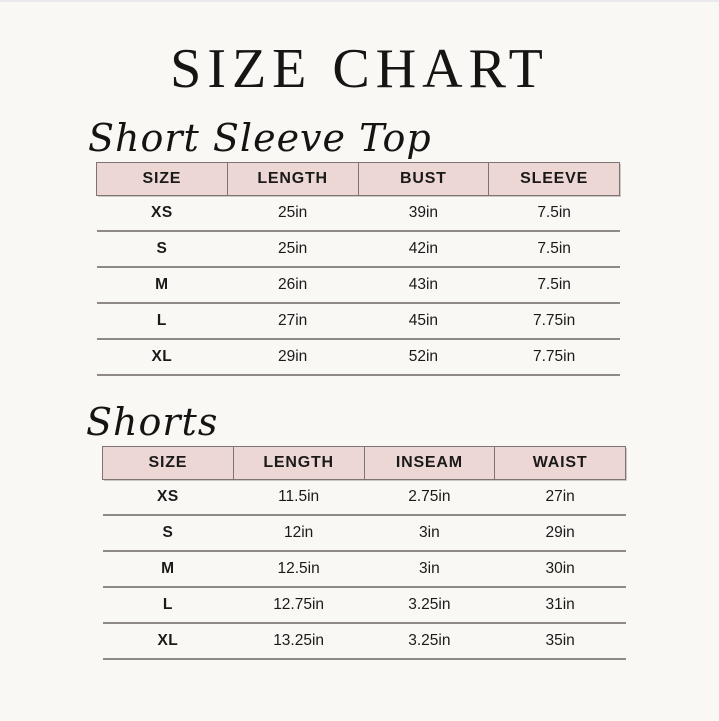 This screenshot has height=721, width=719. I want to click on cell-waist: 27in, so click(560, 497).